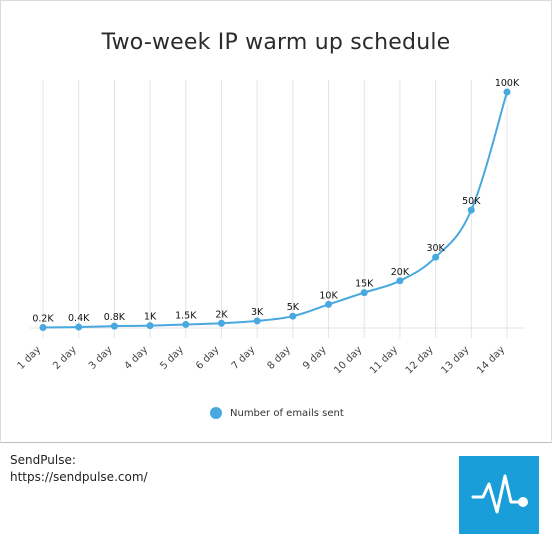  I want to click on x-tick-label: 11 day, so click(384, 360).